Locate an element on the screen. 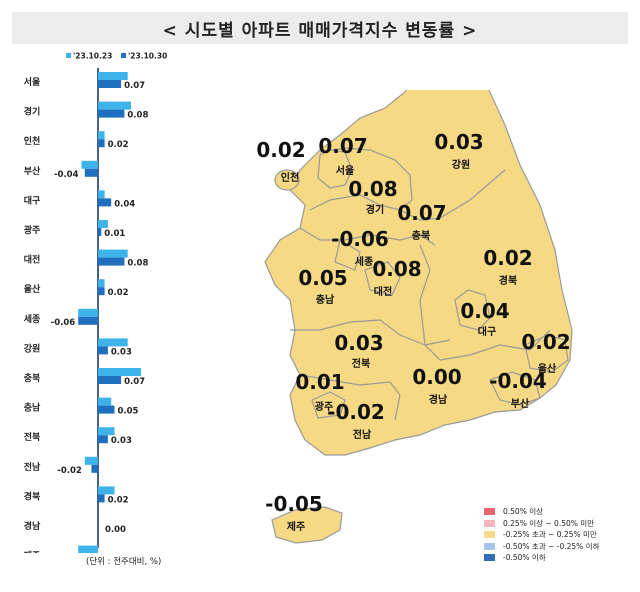 The width and height of the screenshot is (640, 592). value-label: 0.08 is located at coordinates (137, 264).